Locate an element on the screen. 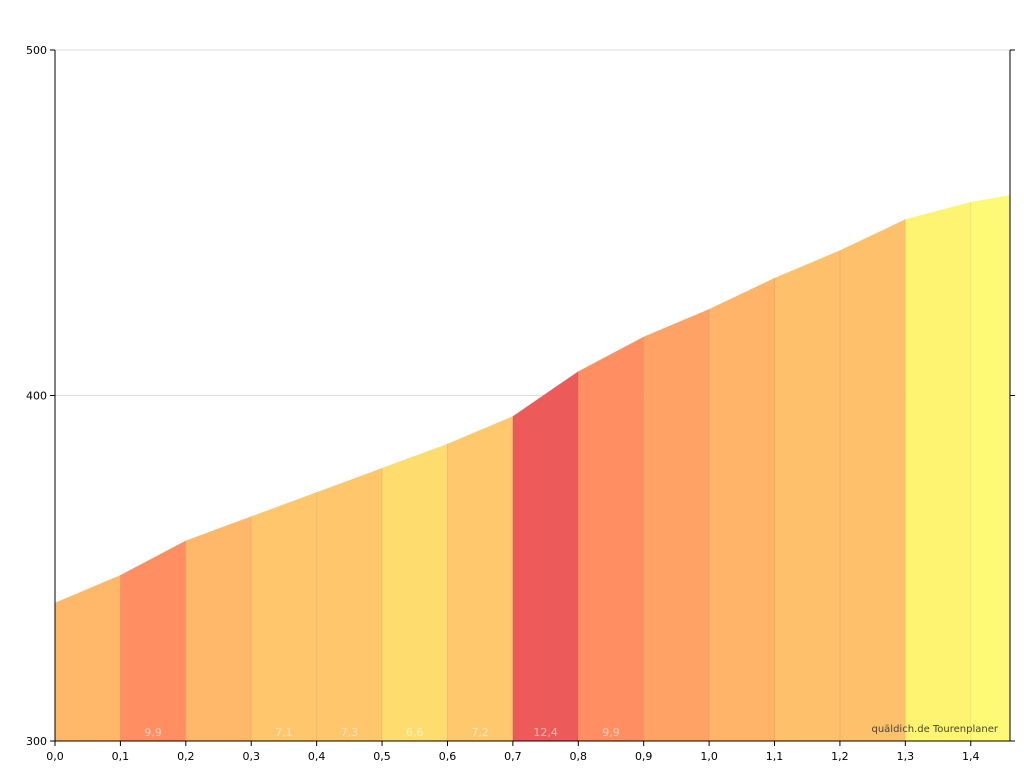  x-tick-label: 1,1 is located at coordinates (775, 756).